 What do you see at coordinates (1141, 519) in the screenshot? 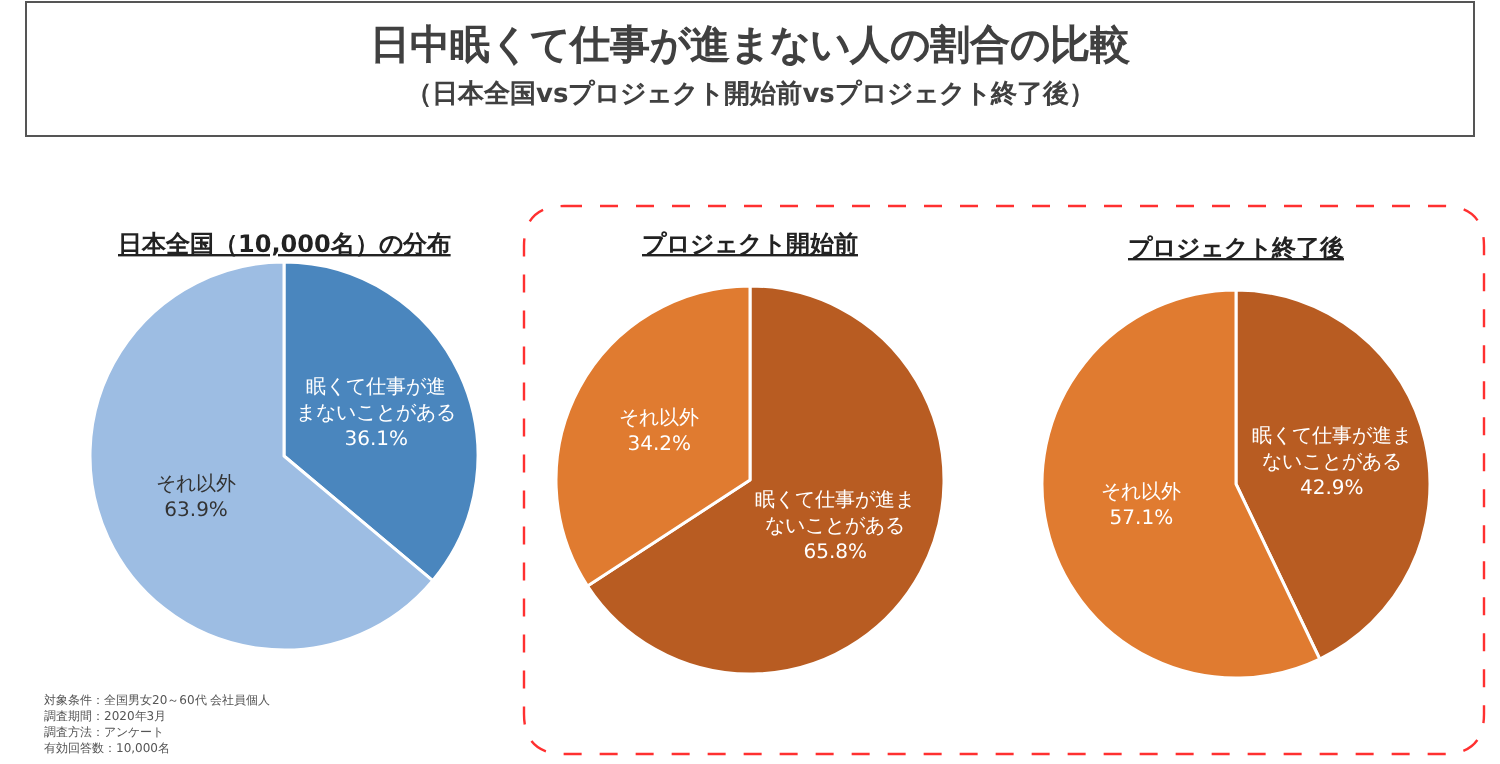
I see `data-label: 57.1%` at bounding box center [1141, 519].